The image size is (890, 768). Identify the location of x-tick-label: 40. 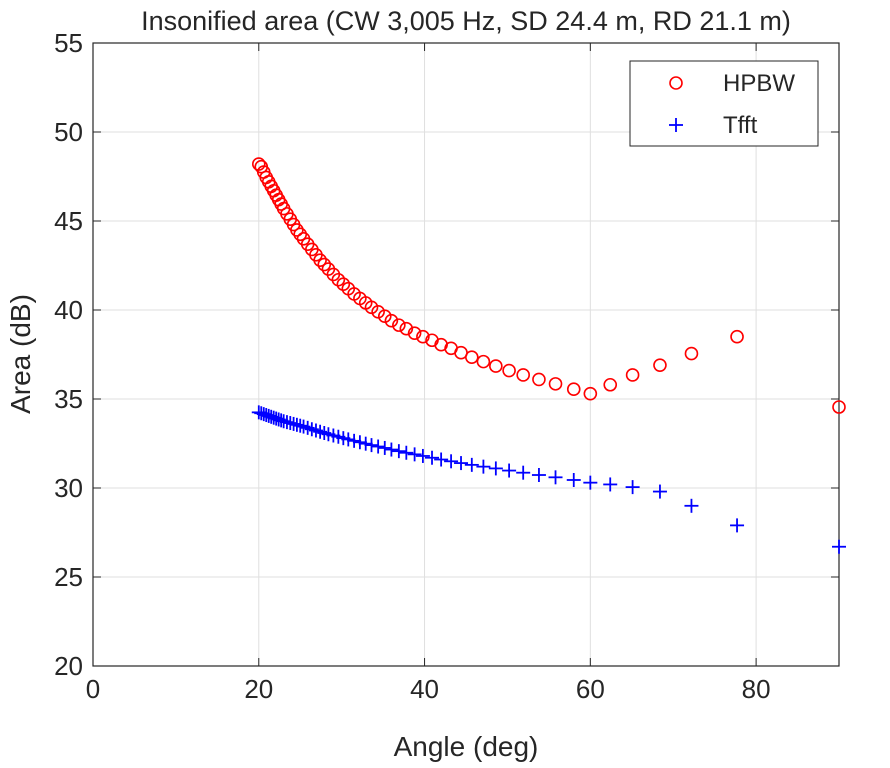
(424, 689).